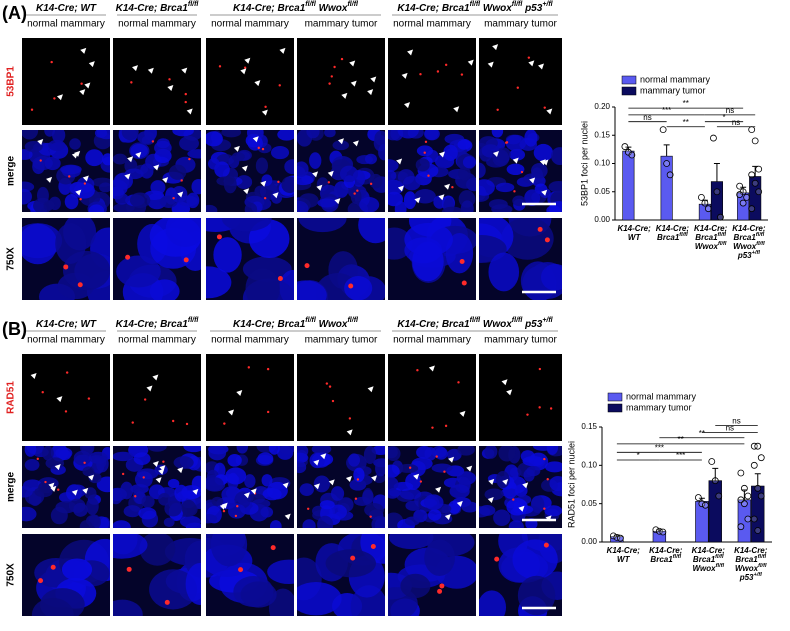 The image size is (790, 631). What do you see at coordinates (711, 228) in the screenshot?
I see `x-tick-label: K14-Cre;` at bounding box center [711, 228].